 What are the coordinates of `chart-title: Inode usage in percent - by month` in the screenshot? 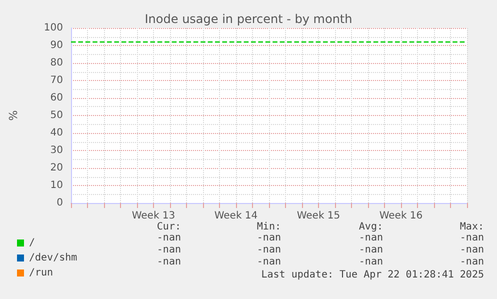 It's located at (248, 19).